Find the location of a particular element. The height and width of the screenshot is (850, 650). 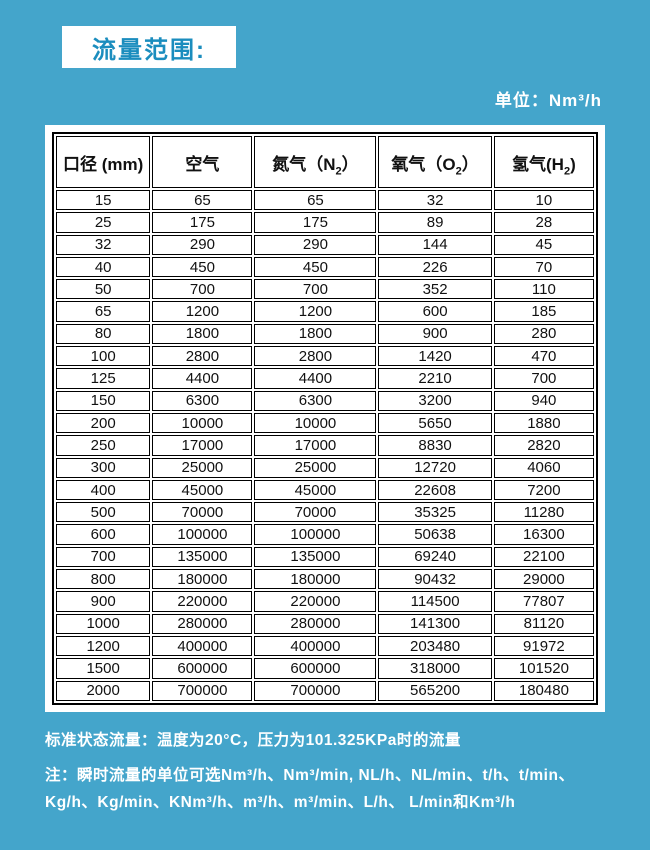

table-cell: 144 is located at coordinates (435, 244).